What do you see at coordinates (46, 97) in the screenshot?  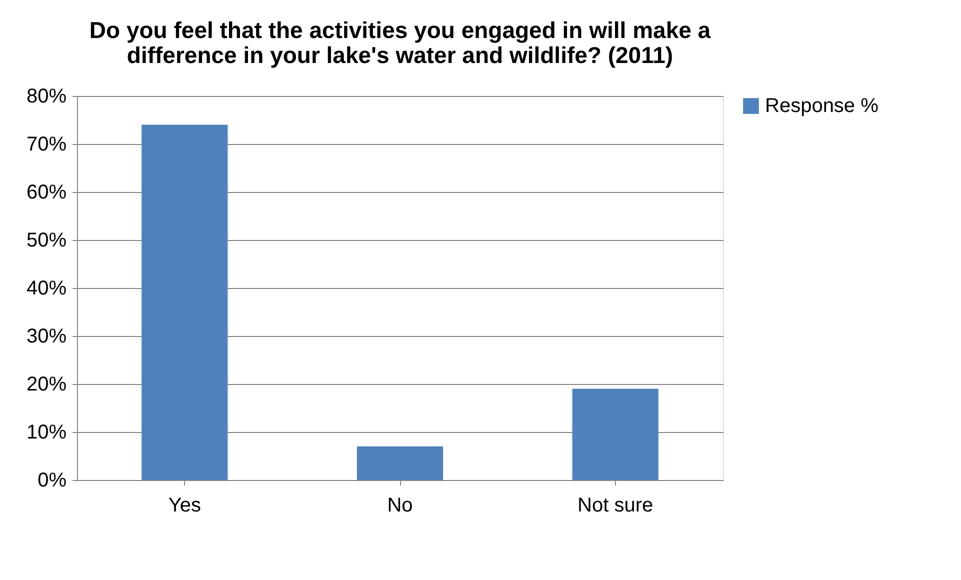 I see `y-tick-label: 80%` at bounding box center [46, 97].